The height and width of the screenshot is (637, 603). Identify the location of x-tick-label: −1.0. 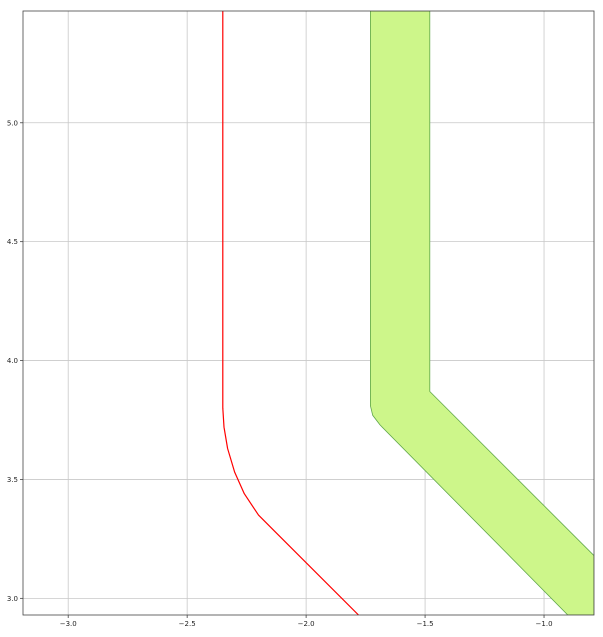
(544, 624).